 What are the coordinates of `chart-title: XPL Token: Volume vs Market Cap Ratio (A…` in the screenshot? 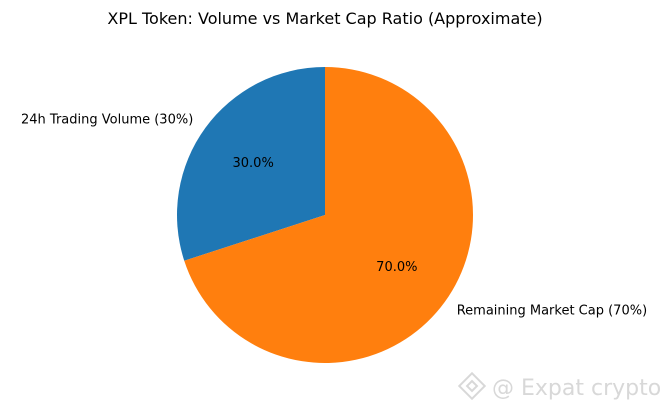 It's located at (324, 18).